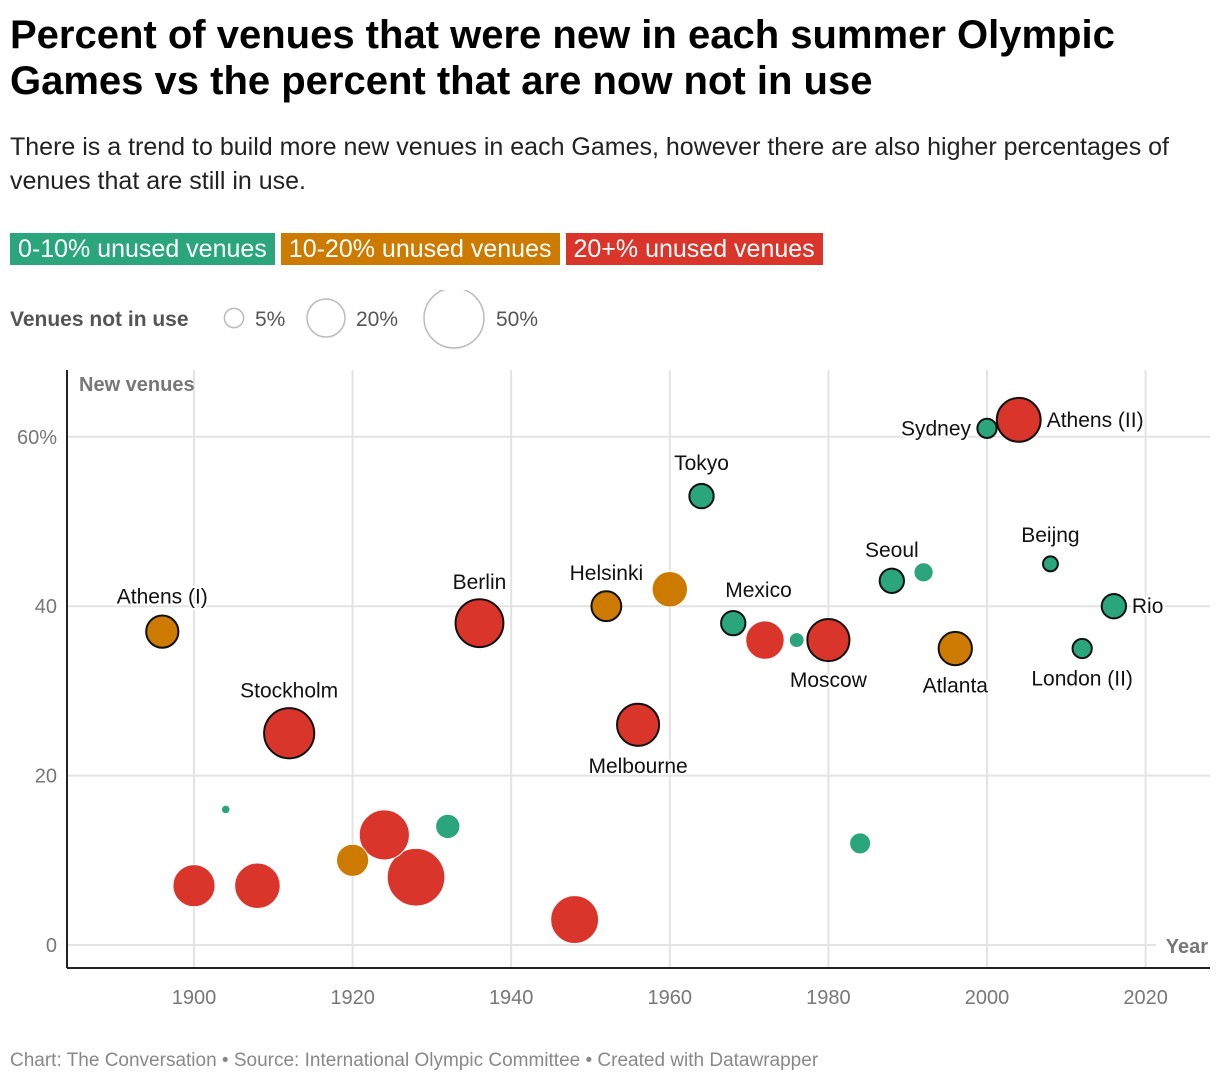  What do you see at coordinates (1095, 420) in the screenshot?
I see `point-label: Athens (II)` at bounding box center [1095, 420].